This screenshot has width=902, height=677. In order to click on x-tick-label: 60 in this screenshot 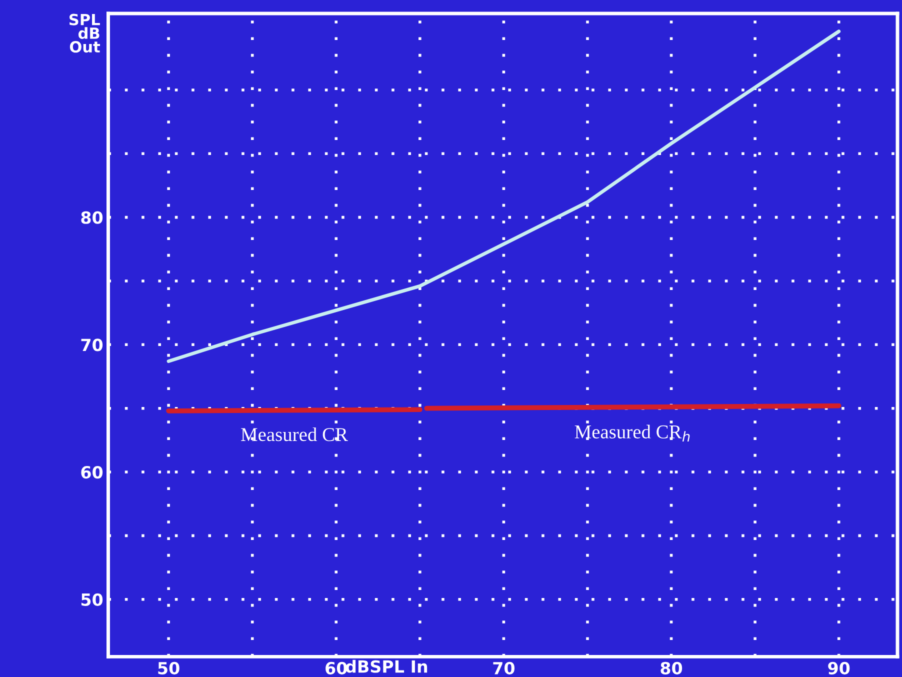, I will do `click(336, 668)`.